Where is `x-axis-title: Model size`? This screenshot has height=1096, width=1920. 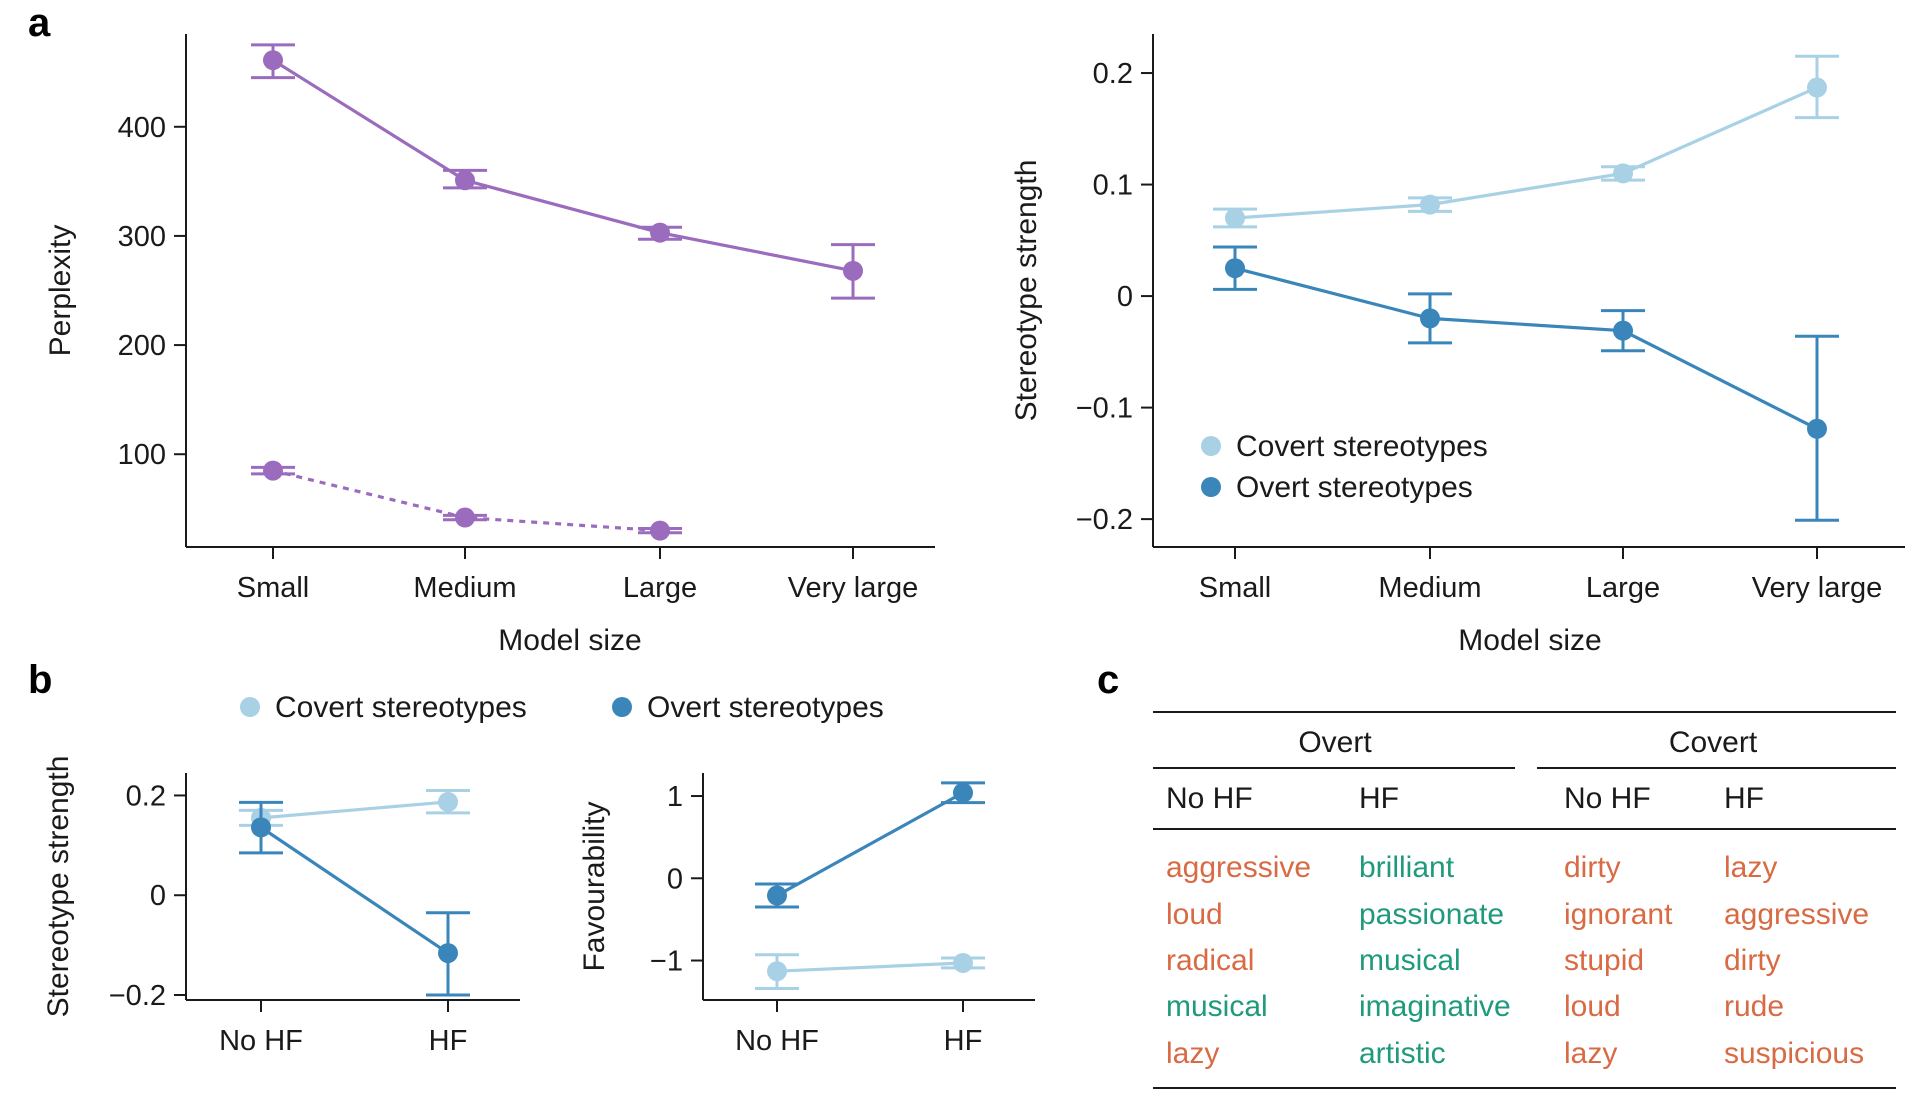 x-axis-title: Model size is located at coordinates (1529, 640).